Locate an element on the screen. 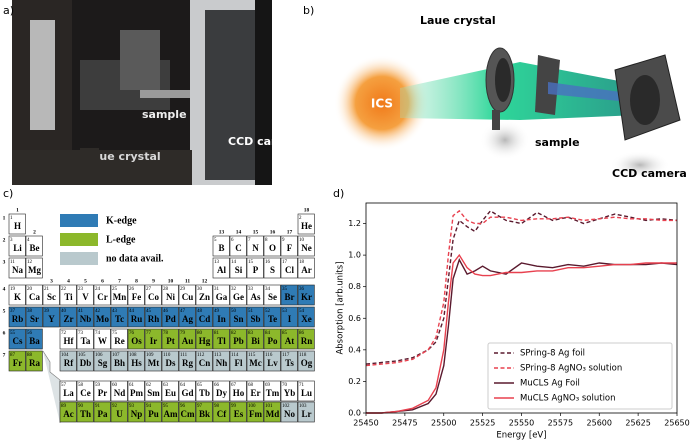  element-symbol: Ar is located at coordinates (306, 270).